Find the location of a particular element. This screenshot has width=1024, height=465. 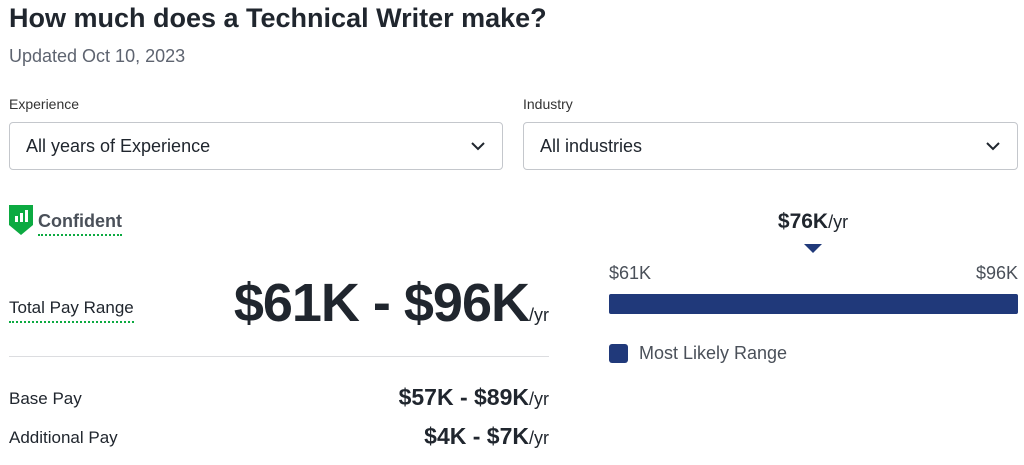

range-bar is located at coordinates (813, 304).